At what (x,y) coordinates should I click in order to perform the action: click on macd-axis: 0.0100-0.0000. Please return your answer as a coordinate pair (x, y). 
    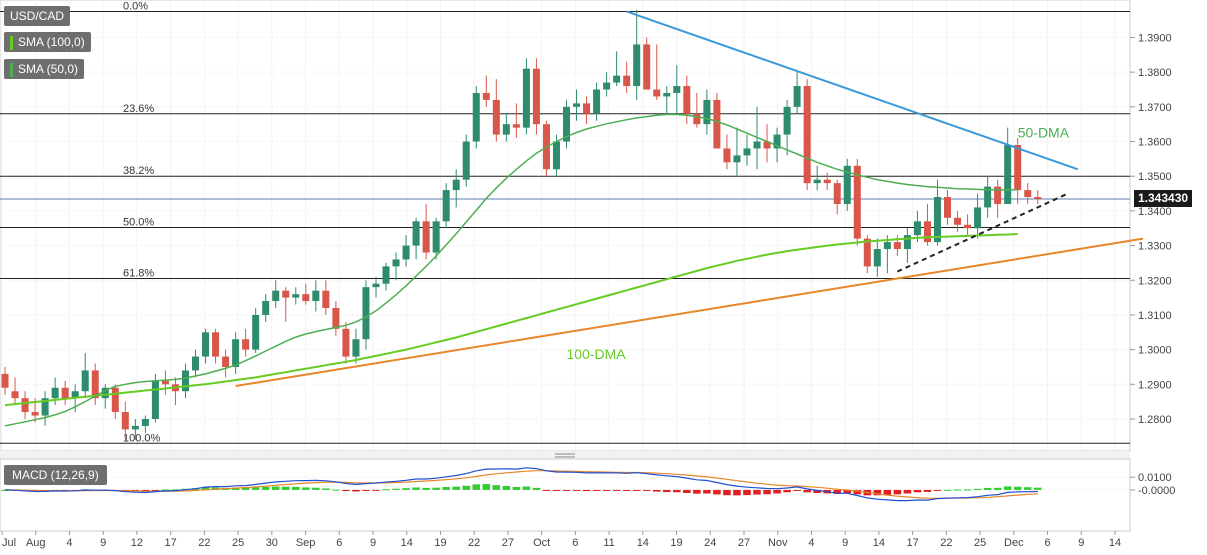
    Looking at the image, I should click on (1152, 484).